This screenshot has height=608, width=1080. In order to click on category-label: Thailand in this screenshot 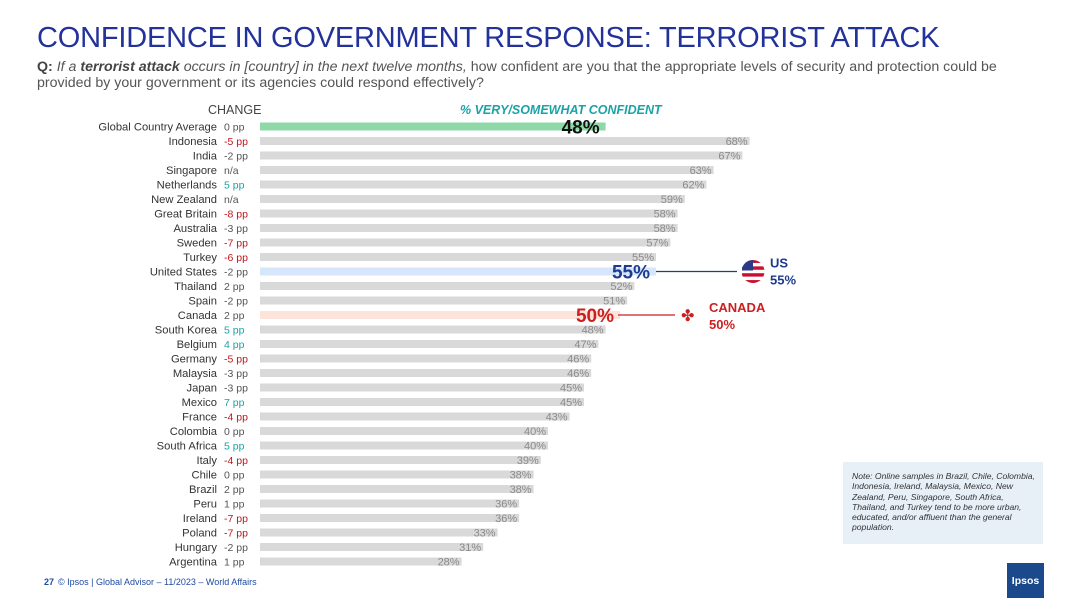, I will do `click(195, 287)`.